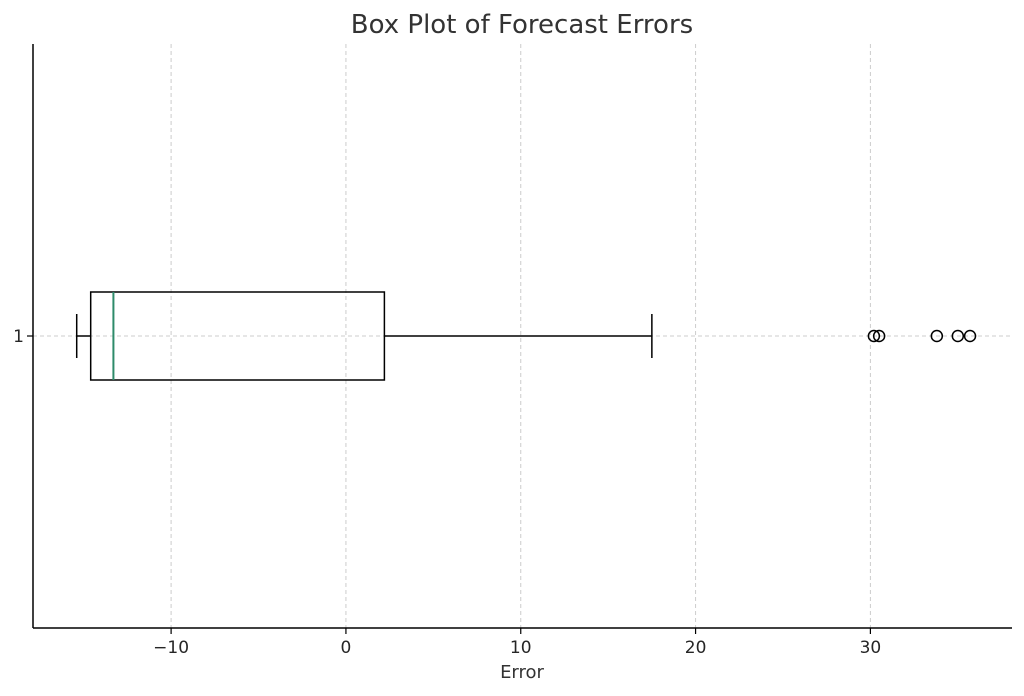  I want to click on x-tick-label: 30, so click(871, 648).